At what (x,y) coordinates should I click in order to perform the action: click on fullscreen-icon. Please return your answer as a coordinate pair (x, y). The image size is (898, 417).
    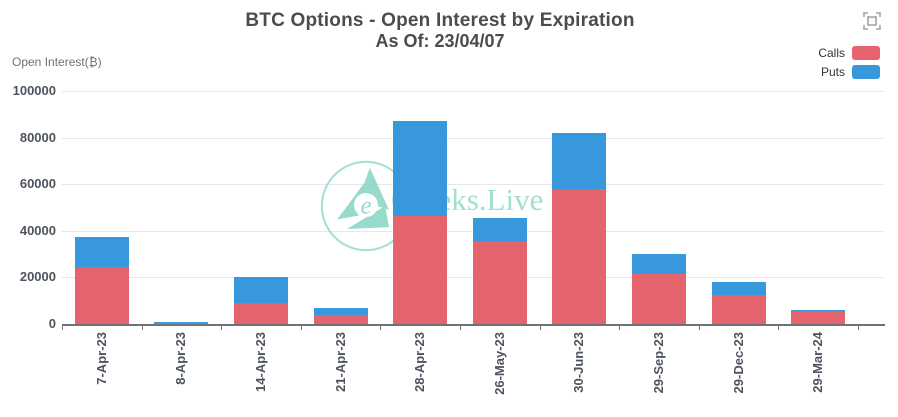
    Looking at the image, I should click on (872, 21).